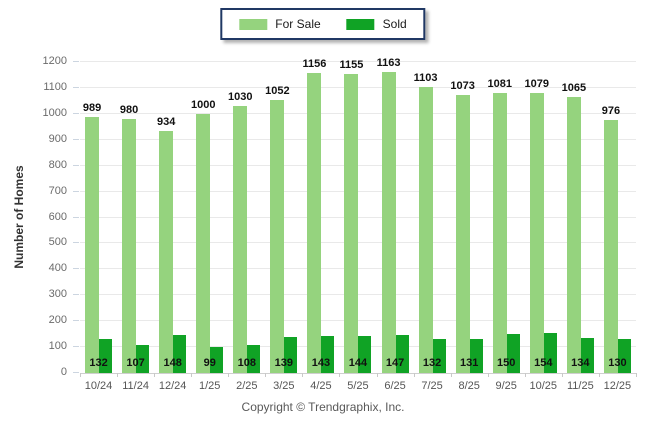 This screenshot has width=646, height=434. Describe the element at coordinates (172, 386) in the screenshot. I see `x-tick-label: 12/24` at that location.